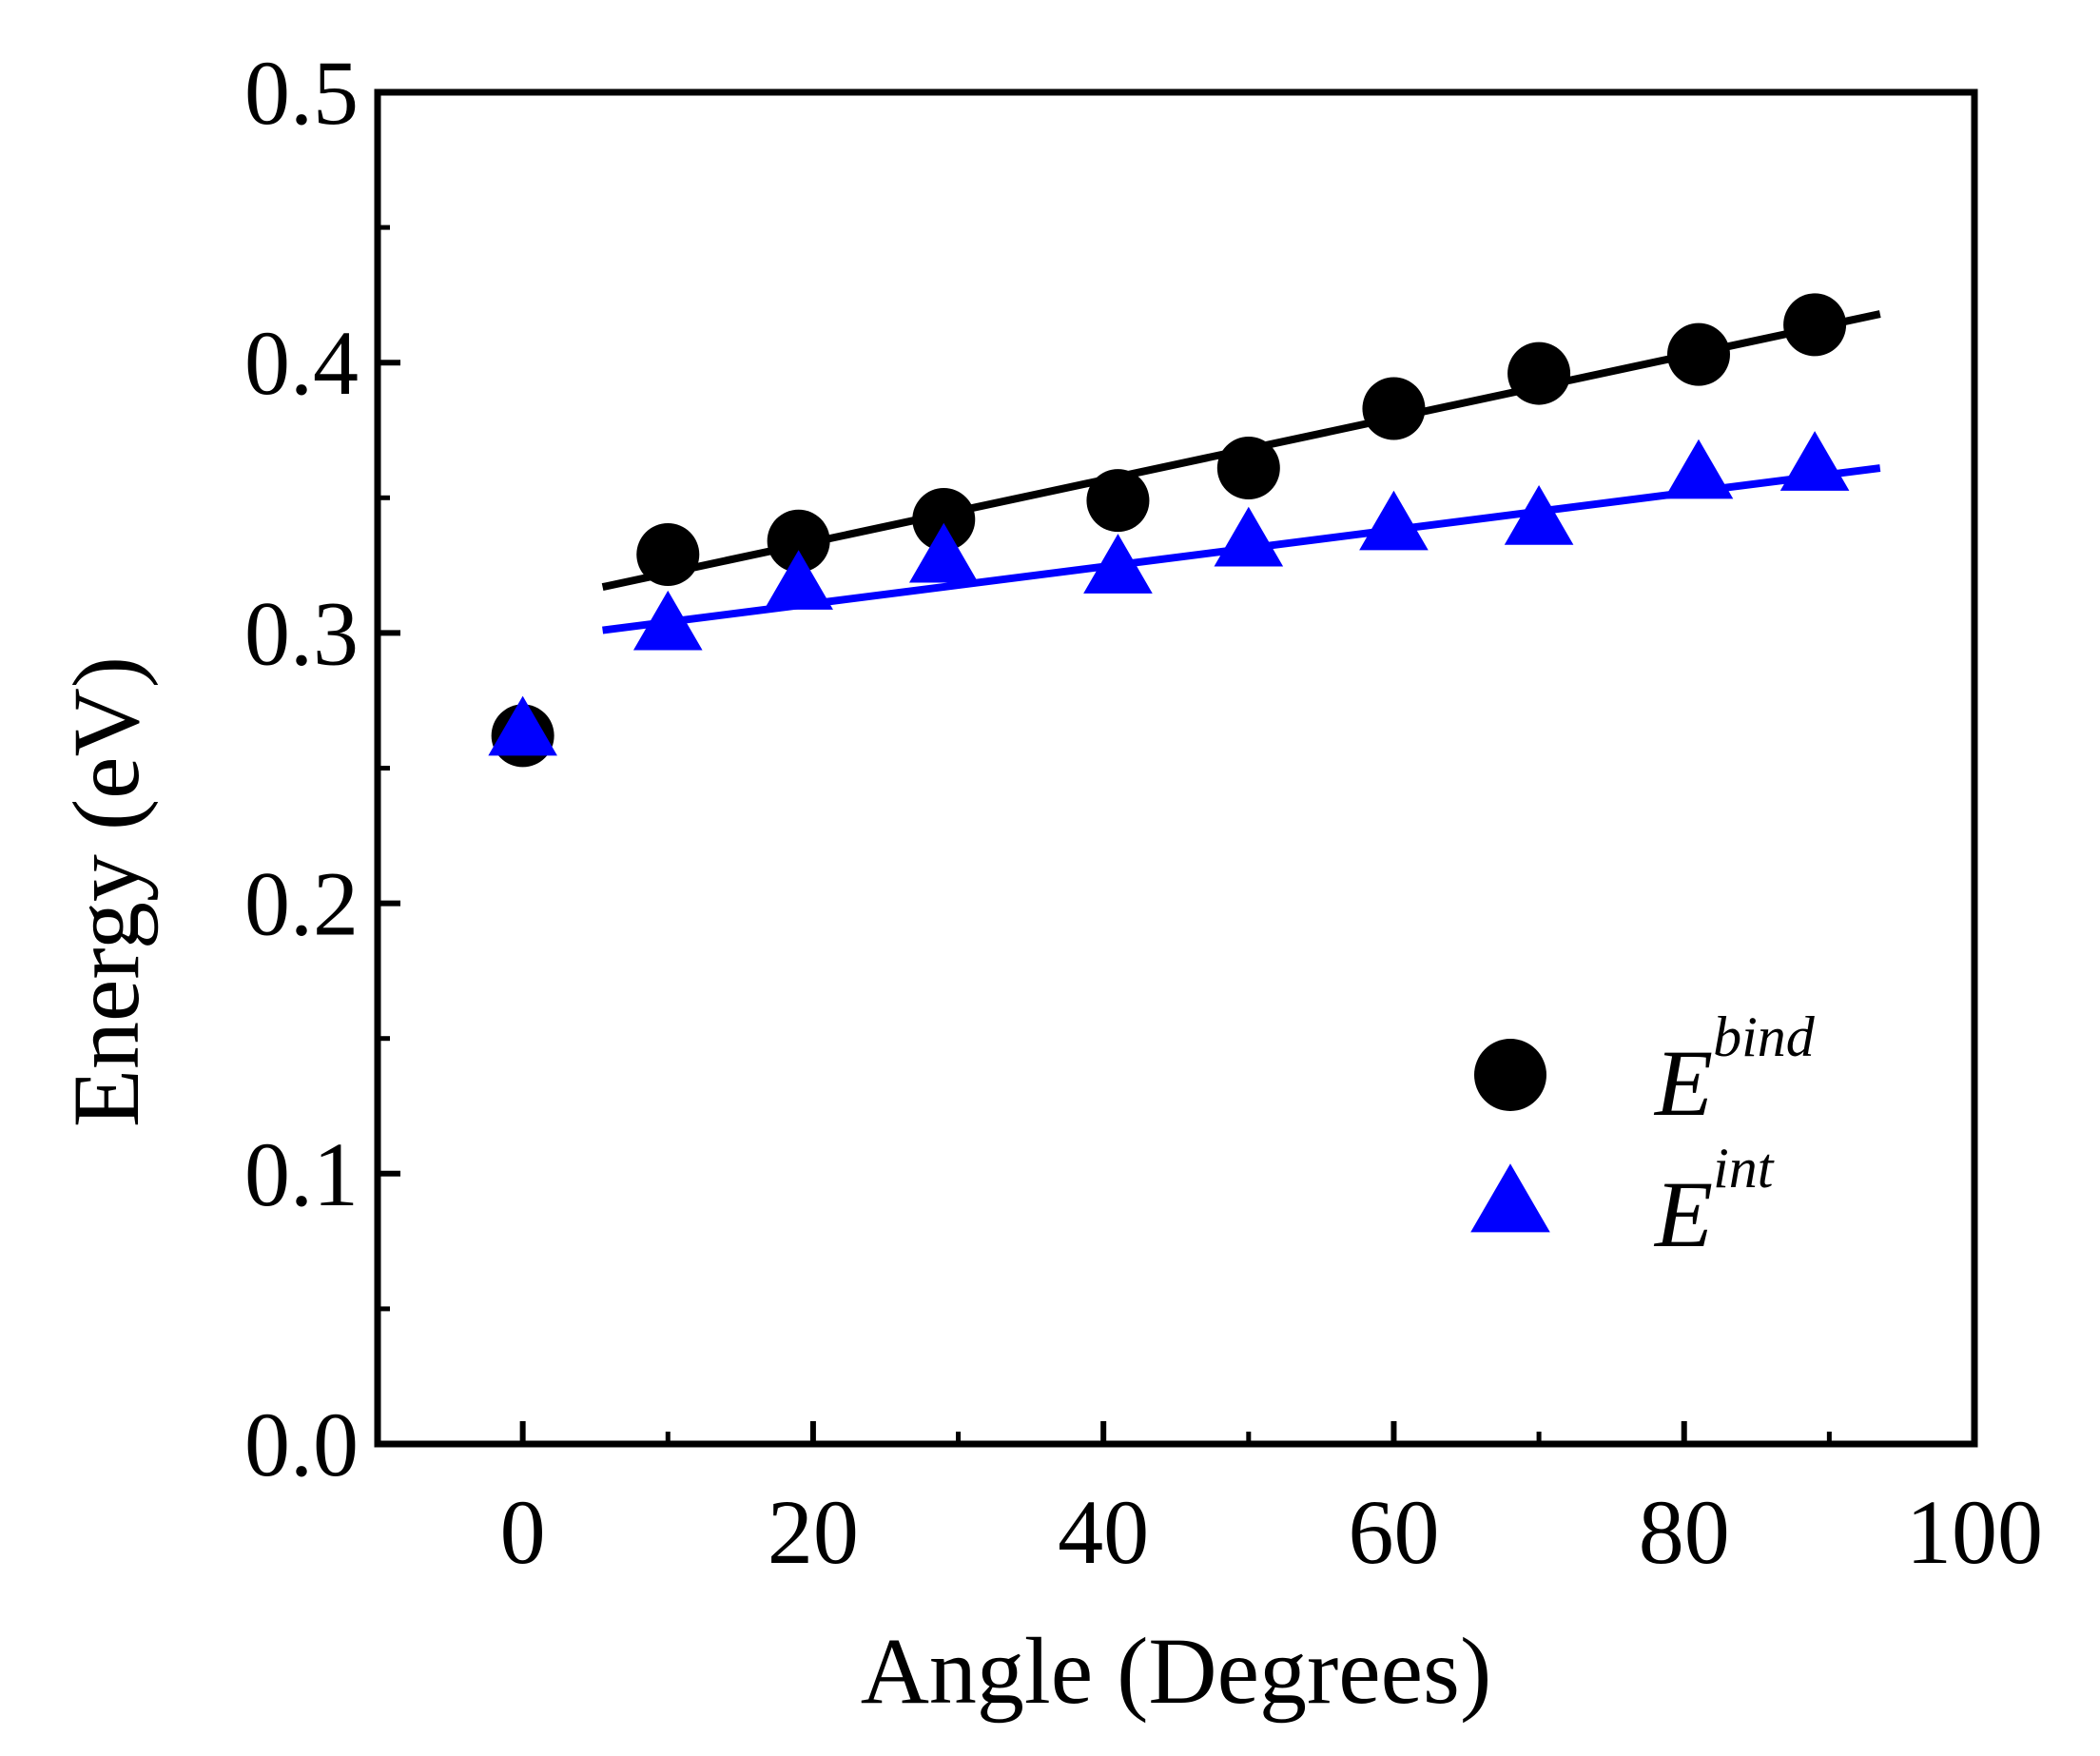  Describe the element at coordinates (301, 93) in the screenshot. I see `y-tick-label: 0.5` at that location.